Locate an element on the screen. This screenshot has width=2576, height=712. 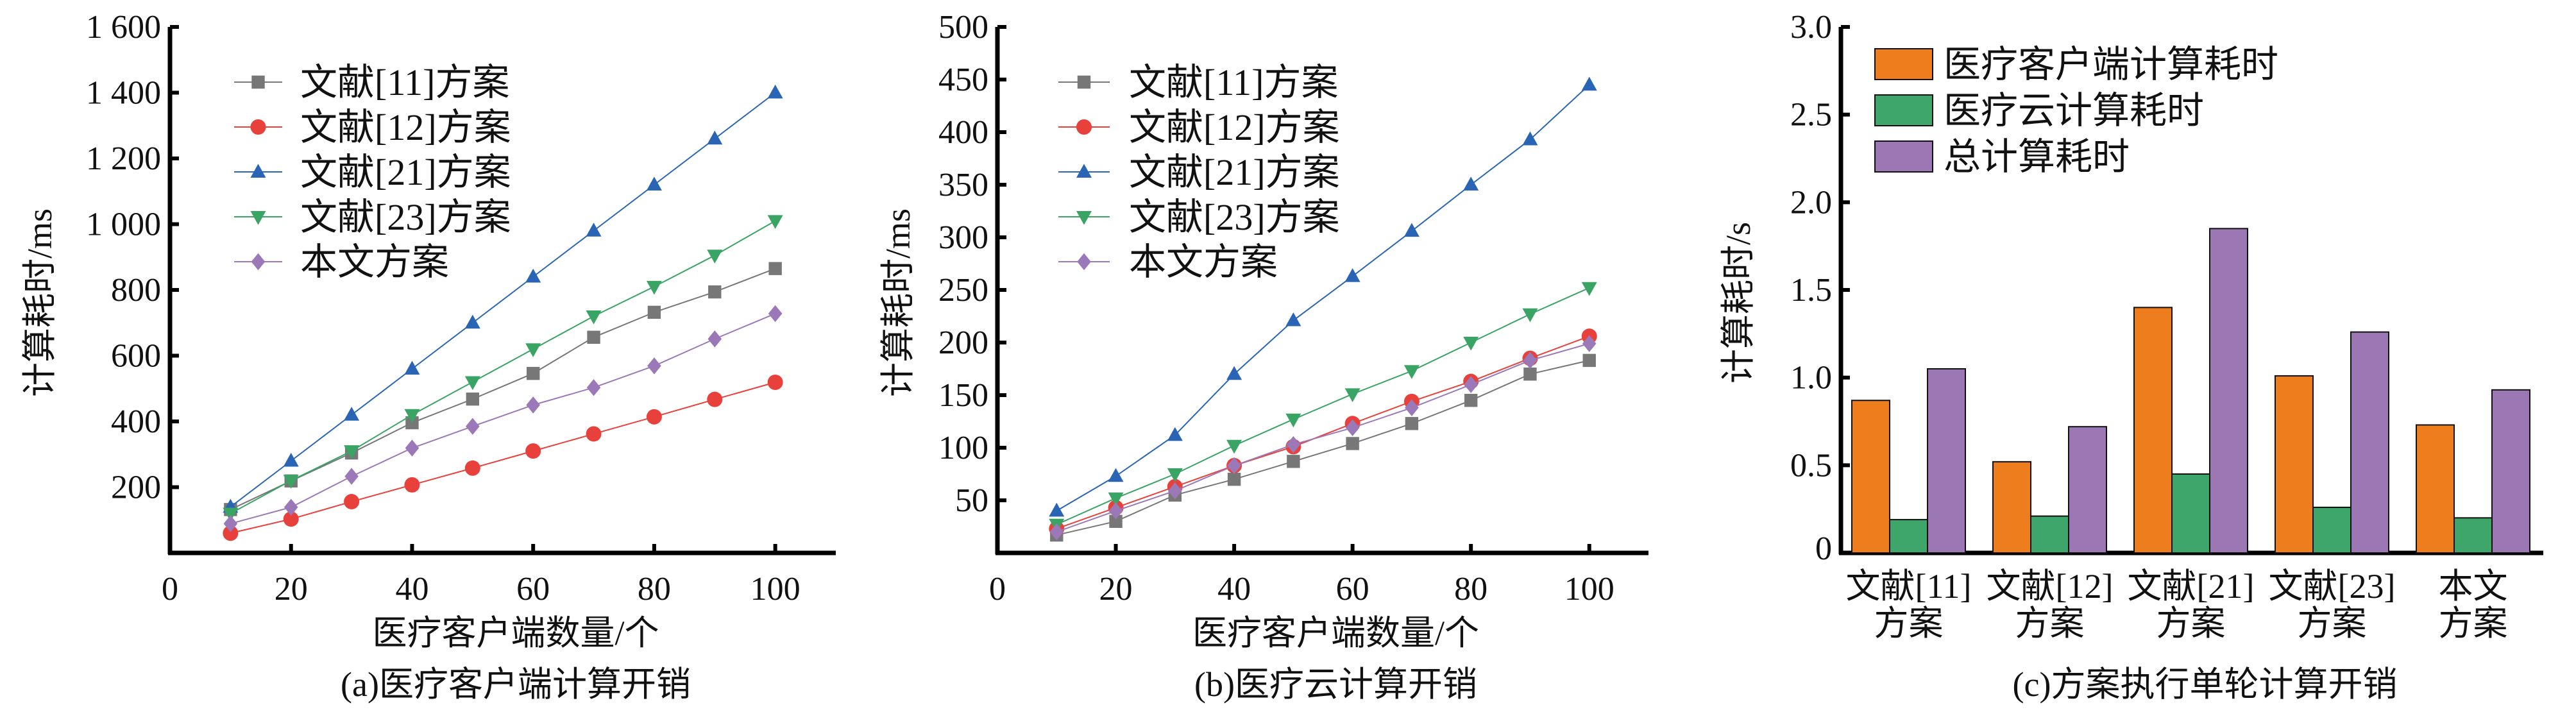
legend-label: 文献[21]方案 is located at coordinates (1234, 172).